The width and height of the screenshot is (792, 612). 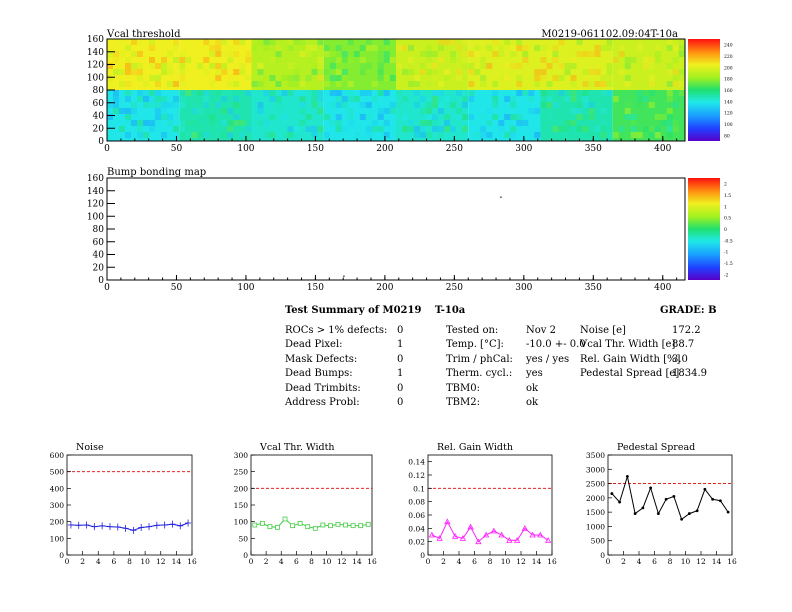 I want to click on row-value: yes, so click(x=534, y=374).